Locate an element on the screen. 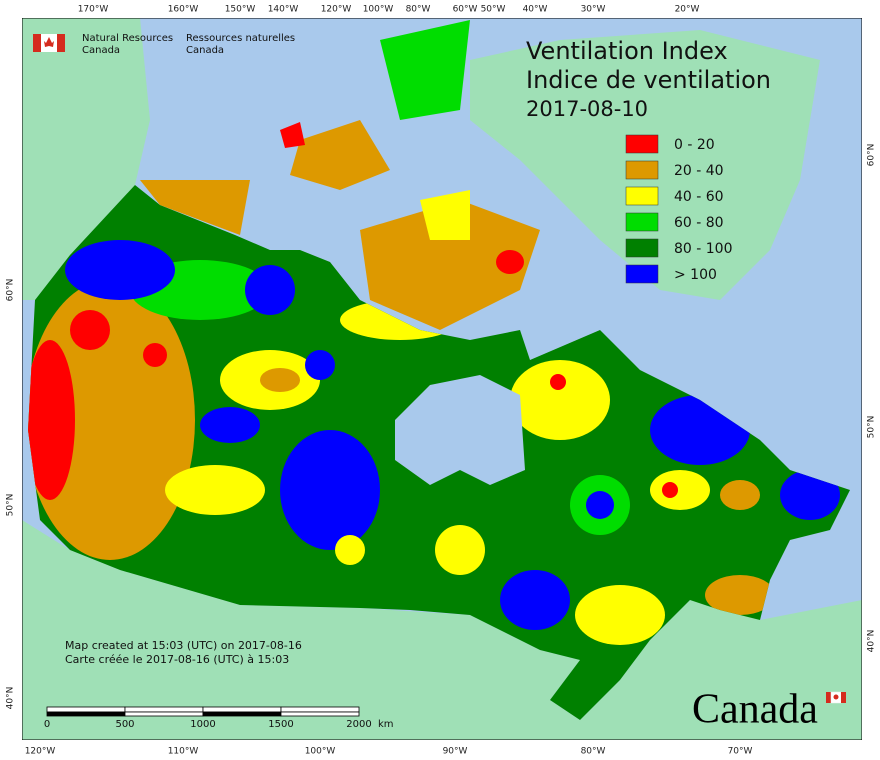  map-date: 2017-08-10 is located at coordinates (587, 109).